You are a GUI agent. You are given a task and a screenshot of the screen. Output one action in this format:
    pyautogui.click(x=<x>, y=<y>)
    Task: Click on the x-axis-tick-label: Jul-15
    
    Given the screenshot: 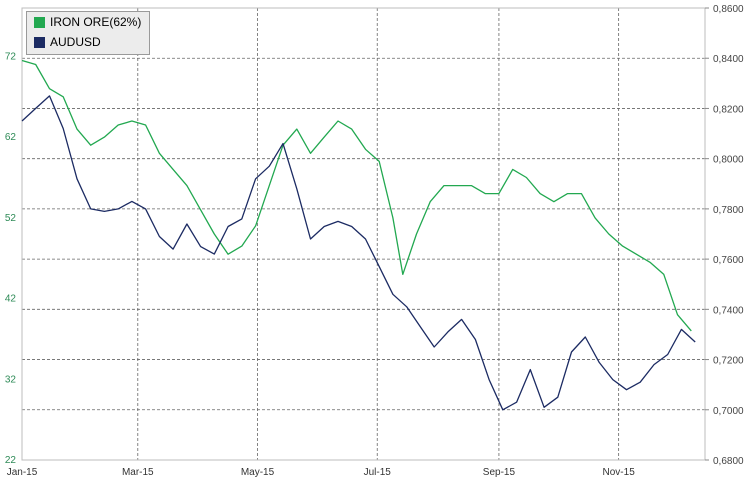 What is the action you would take?
    pyautogui.click(x=378, y=472)
    